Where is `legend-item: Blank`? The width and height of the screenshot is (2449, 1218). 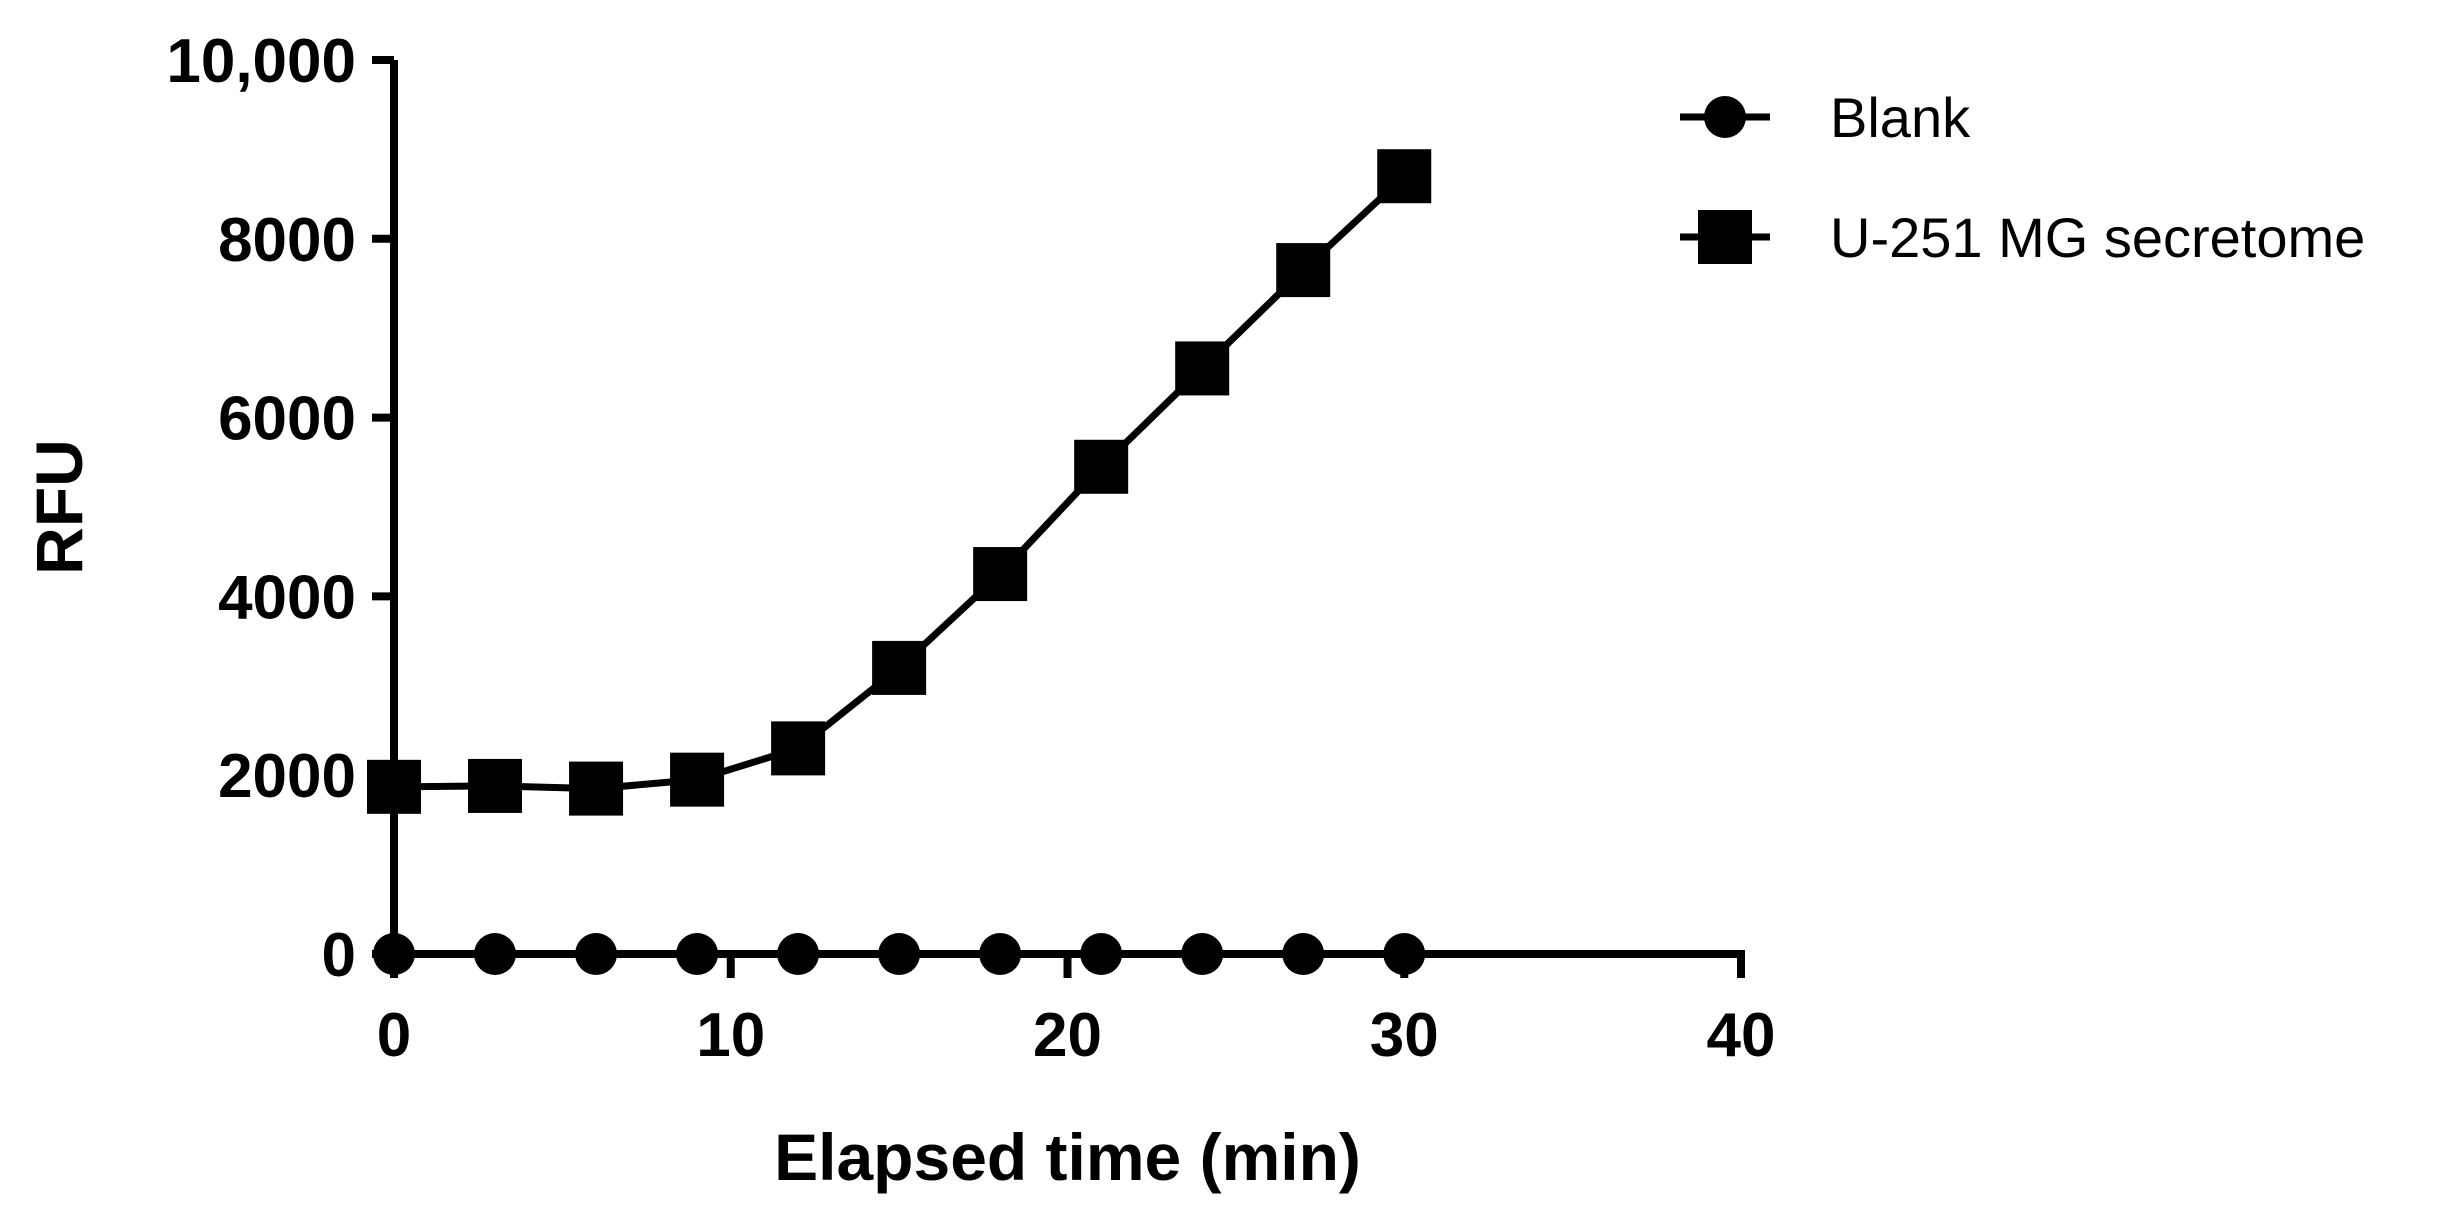 legend-item: Blank is located at coordinates (1825, 117).